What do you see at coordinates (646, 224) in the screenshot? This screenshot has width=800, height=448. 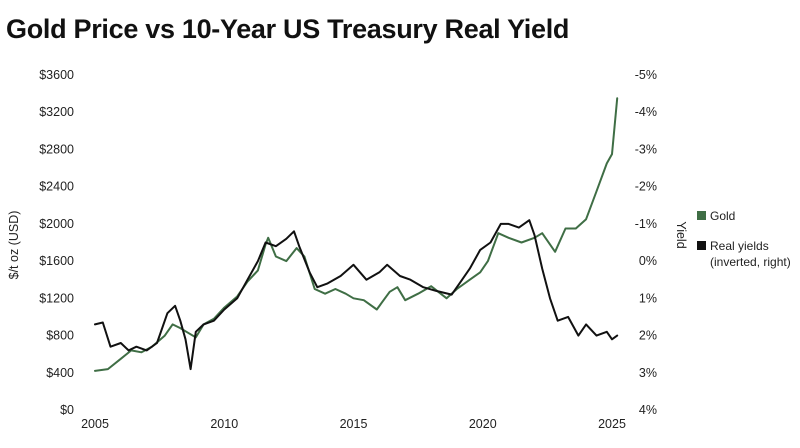 I see `y-right-tick-label: -1%` at bounding box center [646, 224].